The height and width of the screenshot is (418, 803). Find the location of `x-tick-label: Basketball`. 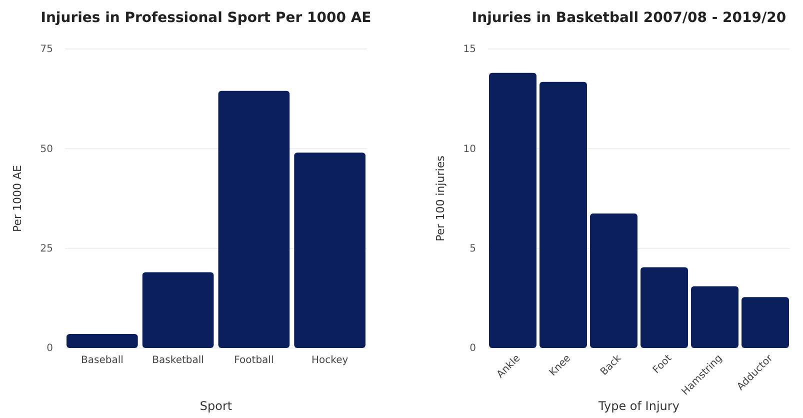

x-tick-label: Basketball is located at coordinates (178, 360).